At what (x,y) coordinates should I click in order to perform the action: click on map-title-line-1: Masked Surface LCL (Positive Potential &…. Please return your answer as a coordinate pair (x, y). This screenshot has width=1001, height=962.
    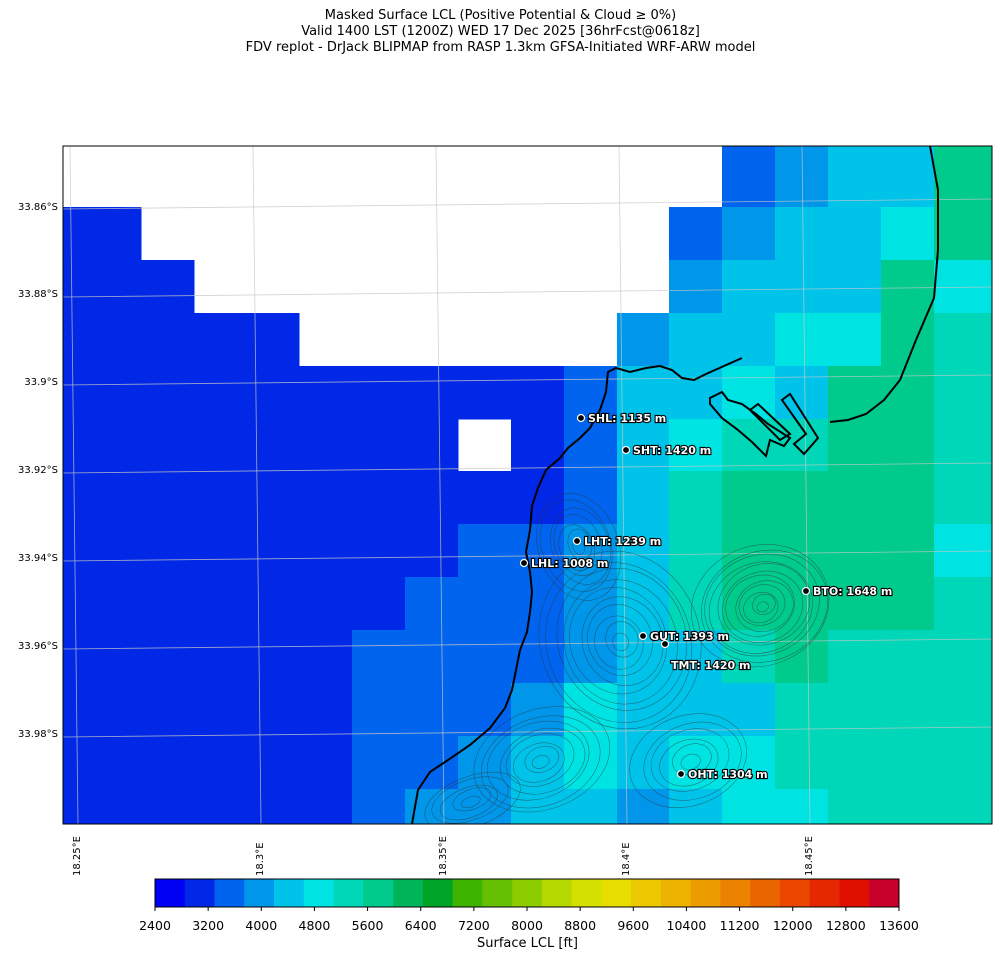
    Looking at the image, I should click on (500, 15).